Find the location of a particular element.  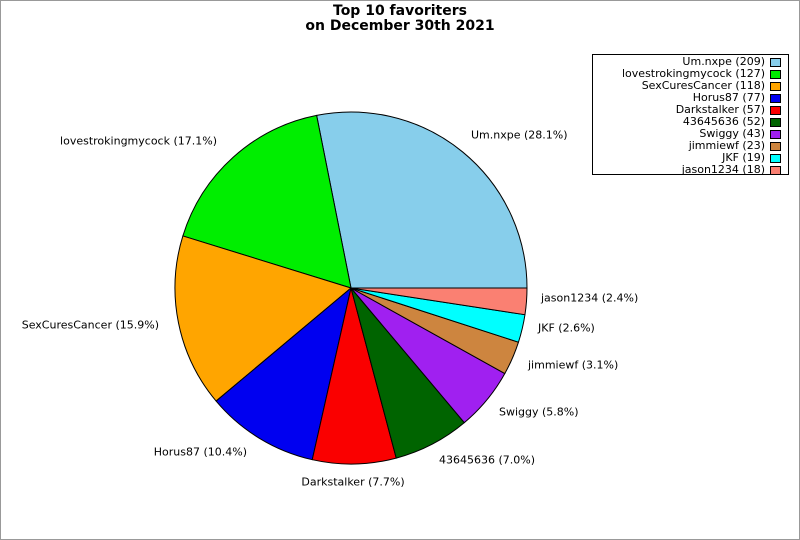

legend-item-label: Horus87 (77) is located at coordinates (728, 97).